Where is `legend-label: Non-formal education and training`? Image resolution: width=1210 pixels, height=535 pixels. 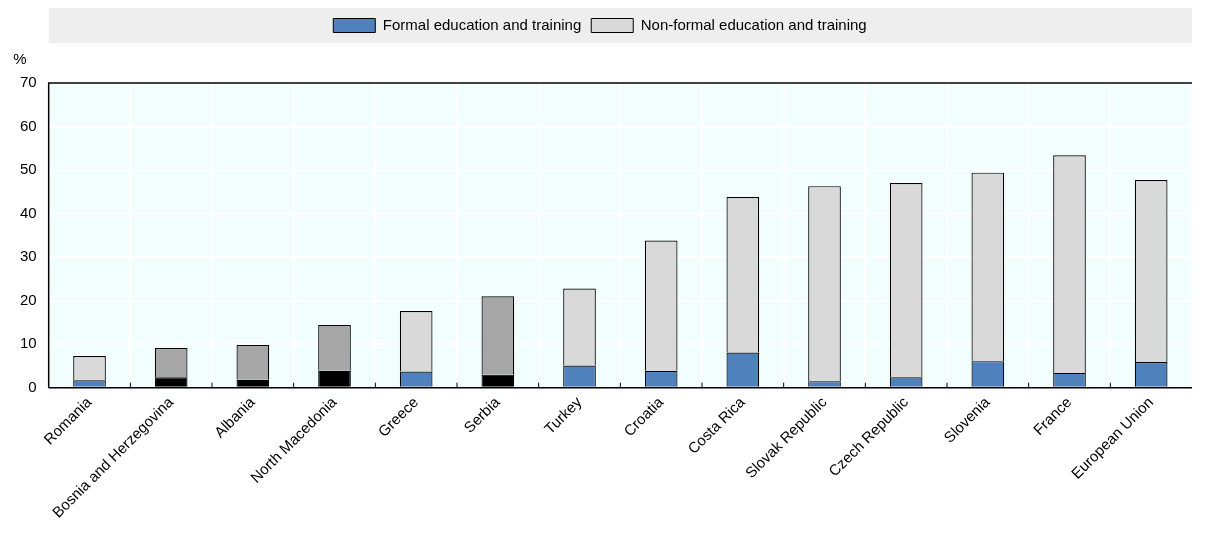 legend-label: Non-formal education and training is located at coordinates (753, 24).